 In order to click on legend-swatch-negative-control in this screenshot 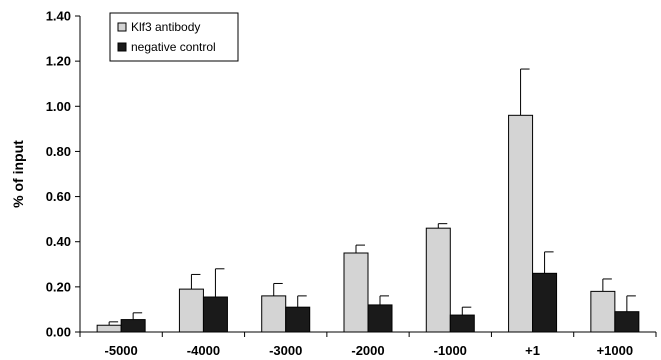, I will do `click(122, 47)`.